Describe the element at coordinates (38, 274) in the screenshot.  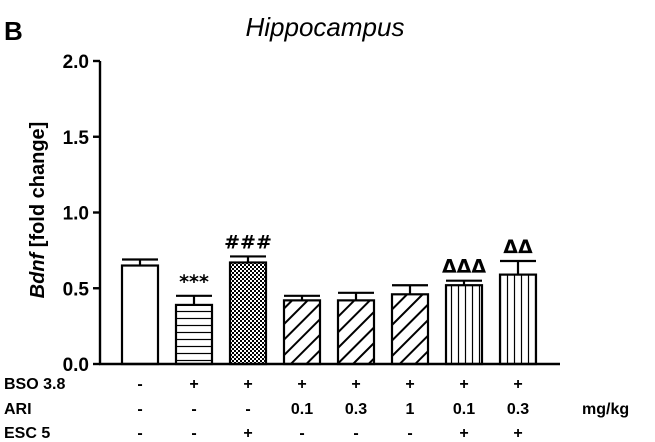
I see `y-axis-label-gene: Bdnf` at that location.